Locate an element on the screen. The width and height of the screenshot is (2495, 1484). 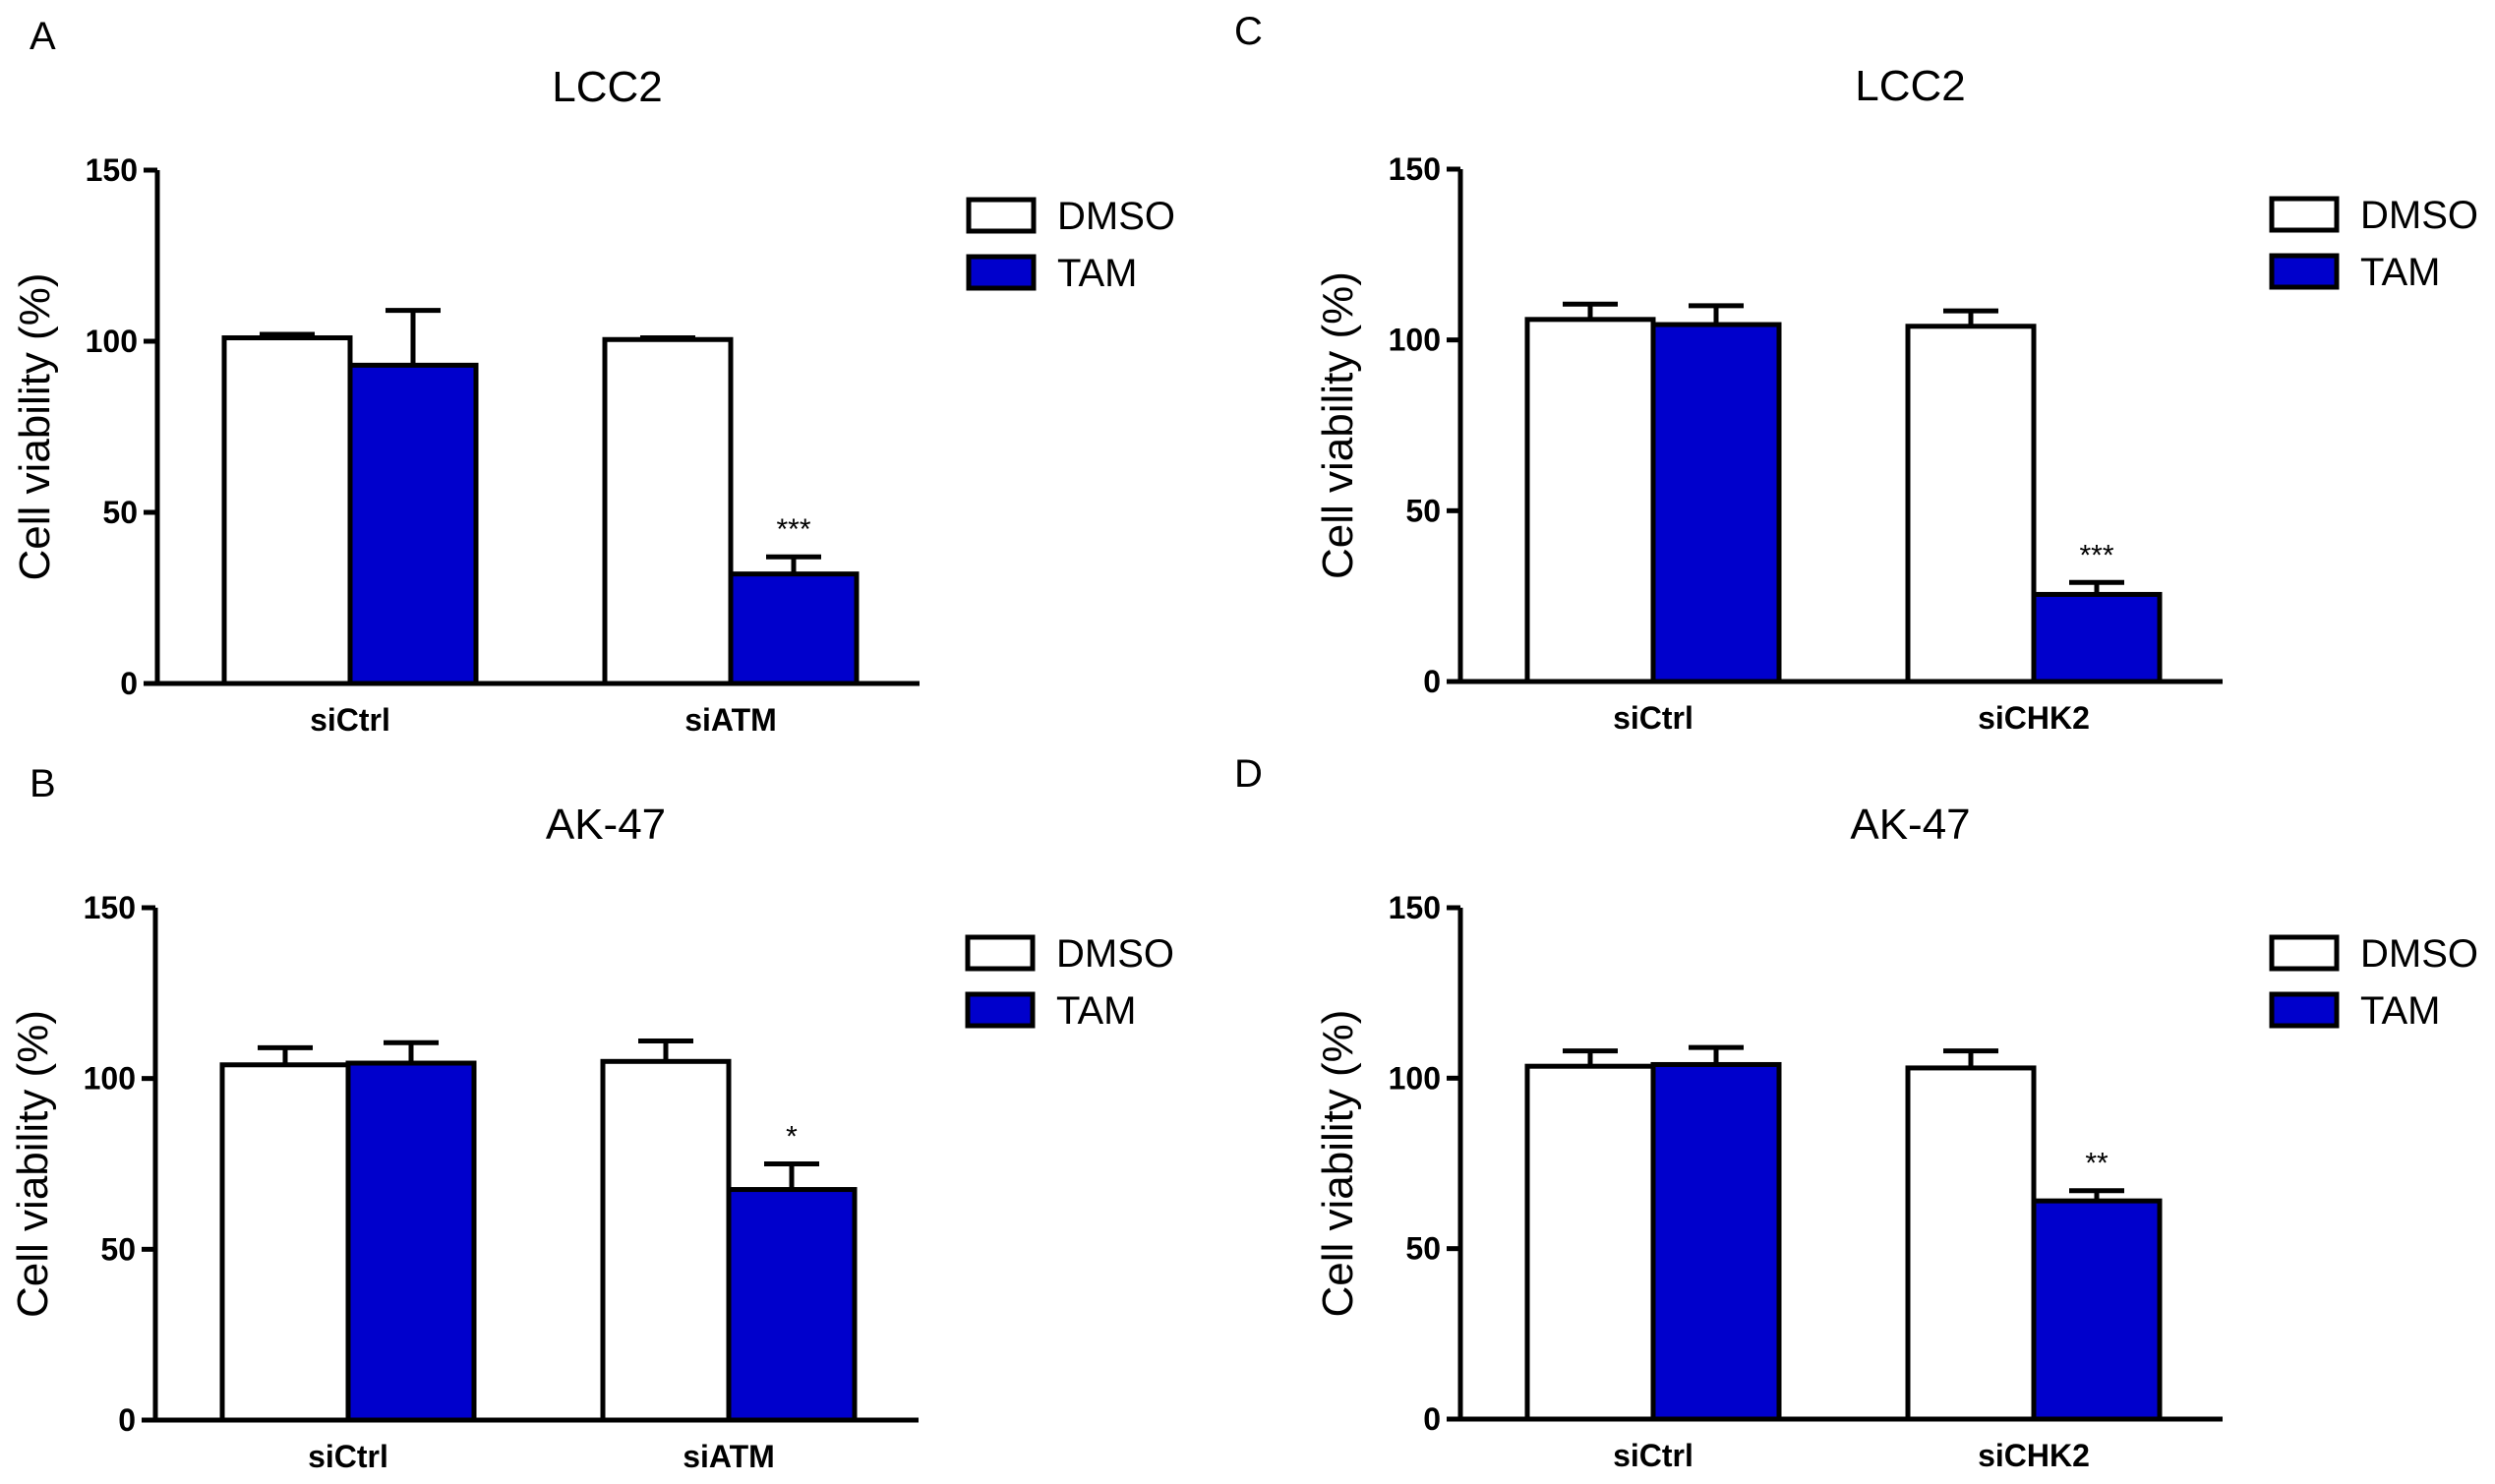
panel-letter: A is located at coordinates (43, 36).